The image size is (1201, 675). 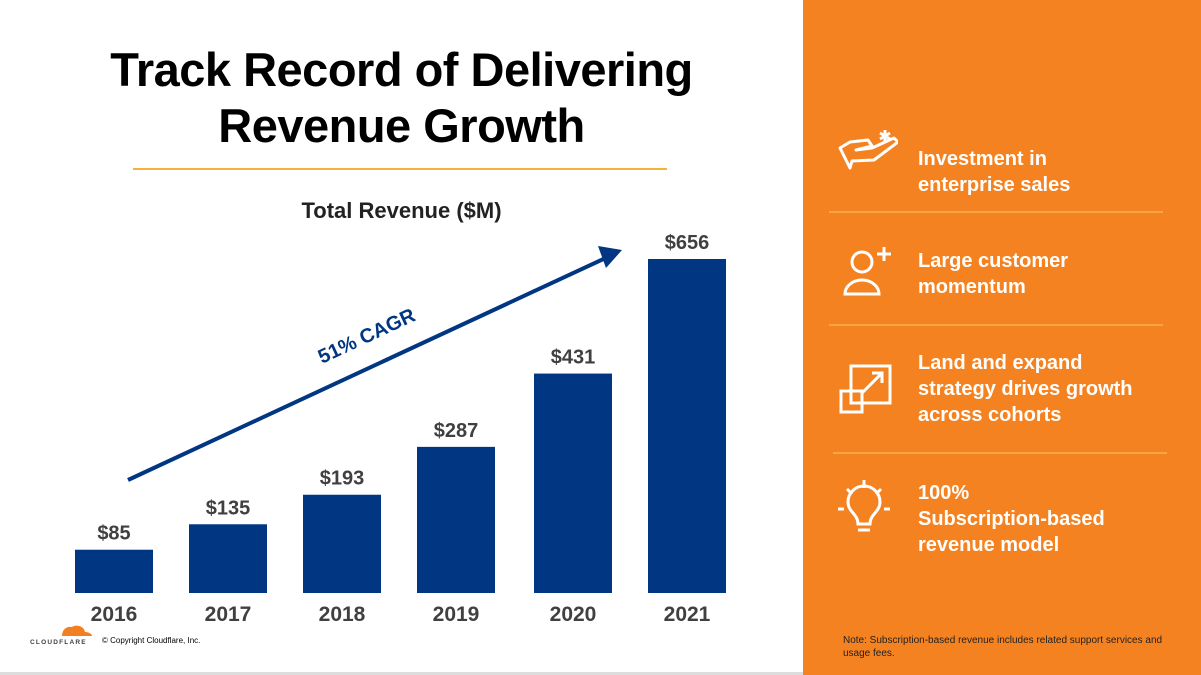 What do you see at coordinates (400, 169) in the screenshot?
I see `title-divider` at bounding box center [400, 169].